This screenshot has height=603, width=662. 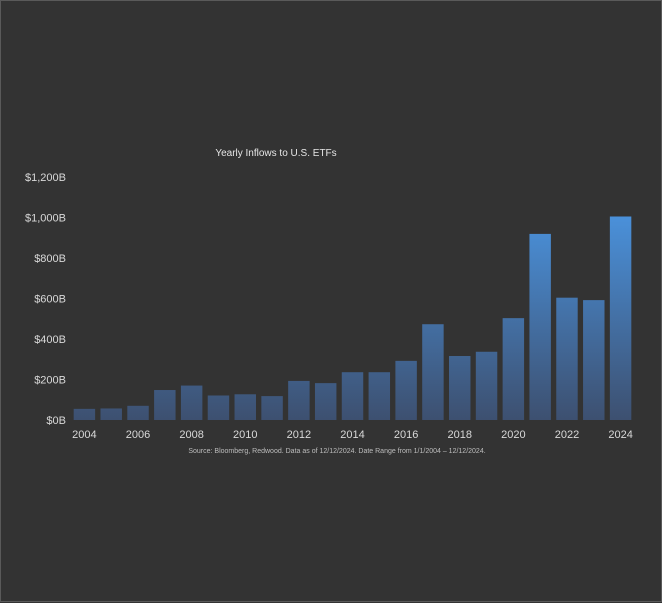 What do you see at coordinates (50, 300) in the screenshot?
I see `y-tick-label: $600B` at bounding box center [50, 300].